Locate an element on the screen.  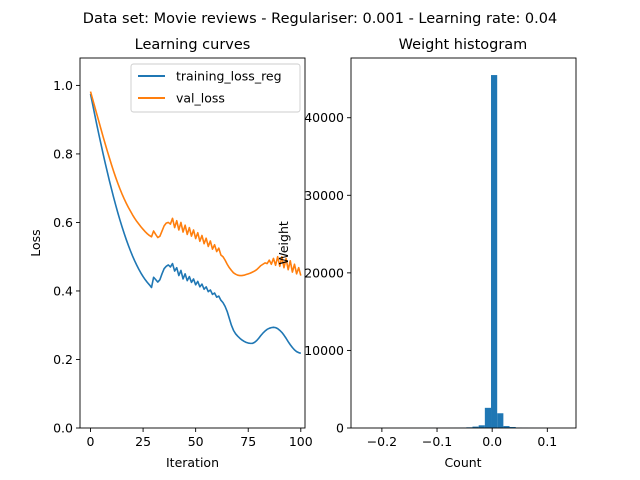
weight-histogram-title: Weight histogram is located at coordinates (463, 45).